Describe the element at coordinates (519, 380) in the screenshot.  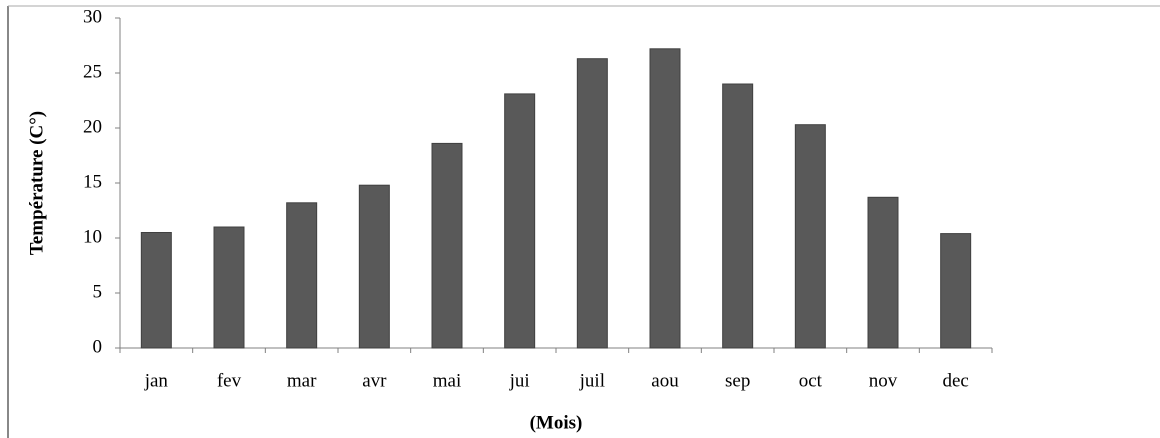
I see `x-tick-label: jui` at that location.